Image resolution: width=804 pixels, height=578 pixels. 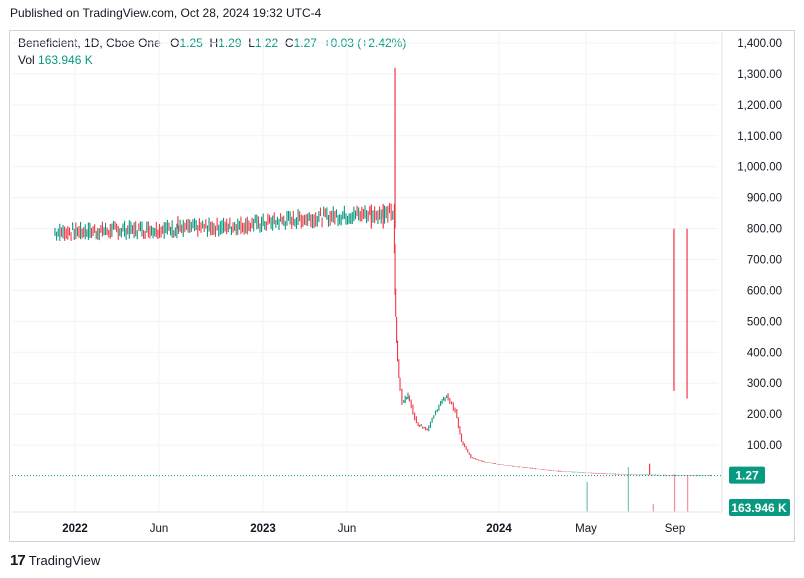 What do you see at coordinates (764, 291) in the screenshot?
I see `y-tick-label: 600.00` at bounding box center [764, 291].